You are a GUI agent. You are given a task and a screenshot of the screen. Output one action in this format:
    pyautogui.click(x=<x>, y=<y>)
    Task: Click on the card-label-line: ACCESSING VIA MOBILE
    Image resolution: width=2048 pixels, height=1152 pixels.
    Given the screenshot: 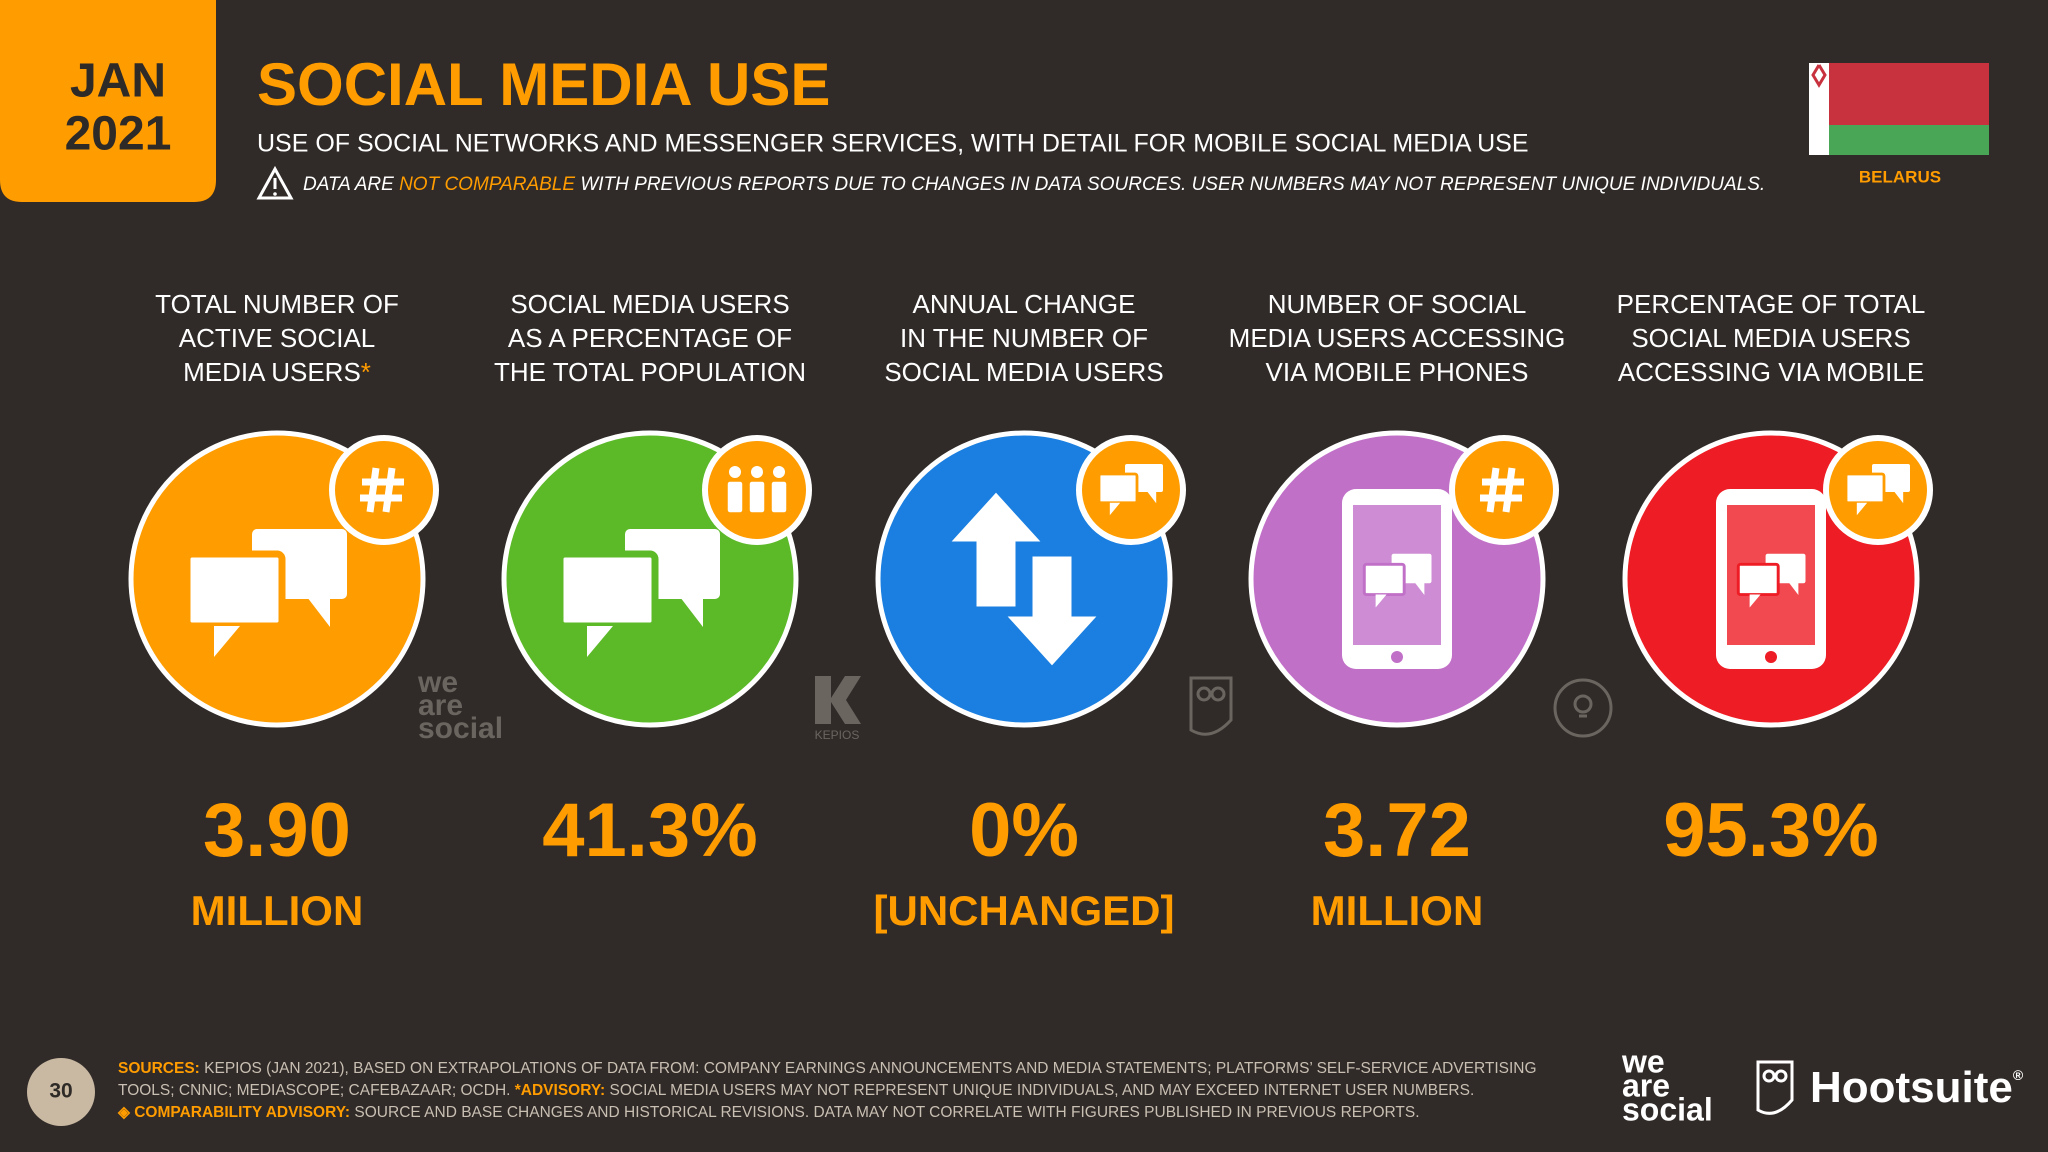 What is the action you would take?
    pyautogui.click(x=1771, y=372)
    